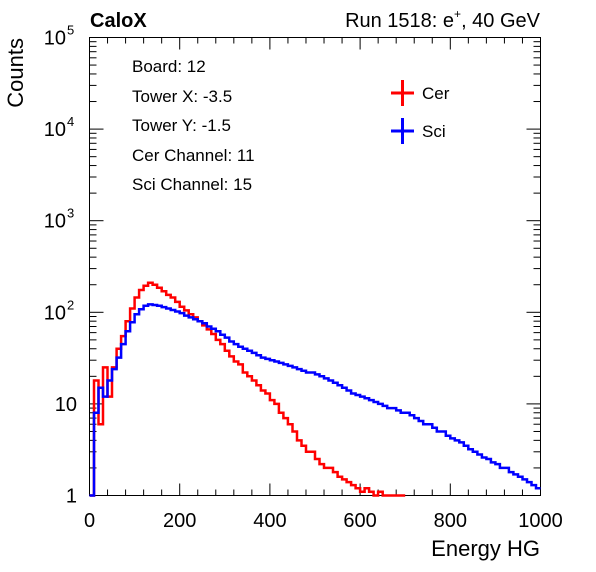 This screenshot has width=596, height=572. What do you see at coordinates (181, 125) in the screenshot?
I see `info-tower-y: Tower Y: -1.5` at bounding box center [181, 125].